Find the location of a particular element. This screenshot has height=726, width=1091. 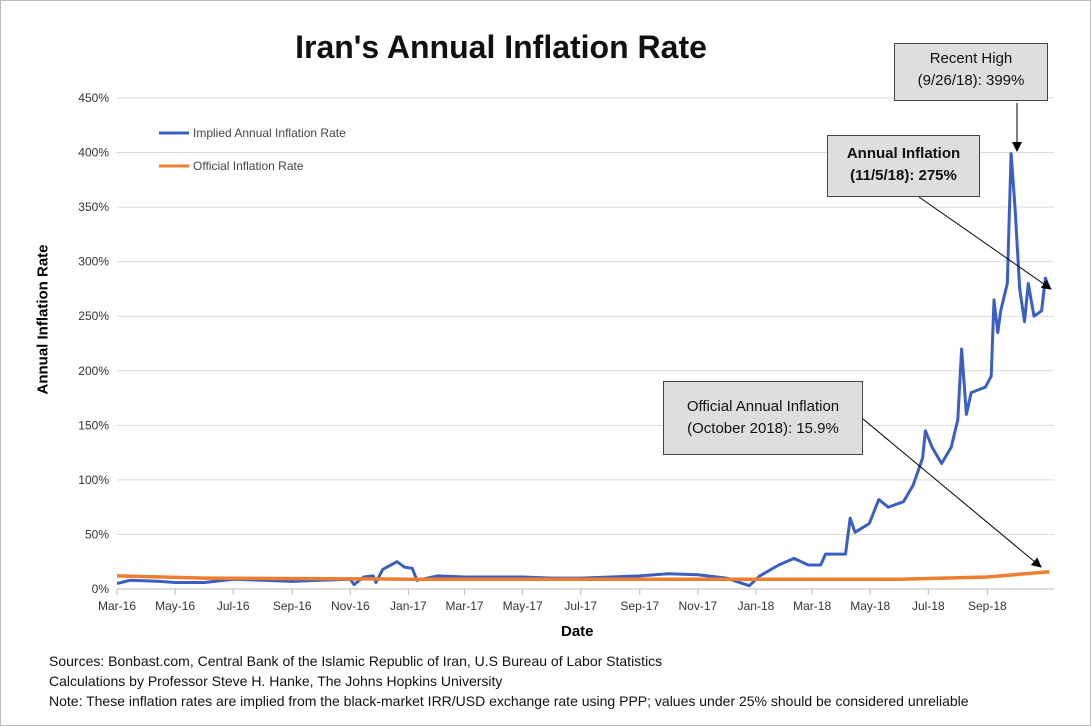

x-tick-label: Mar-18 is located at coordinates (812, 606).